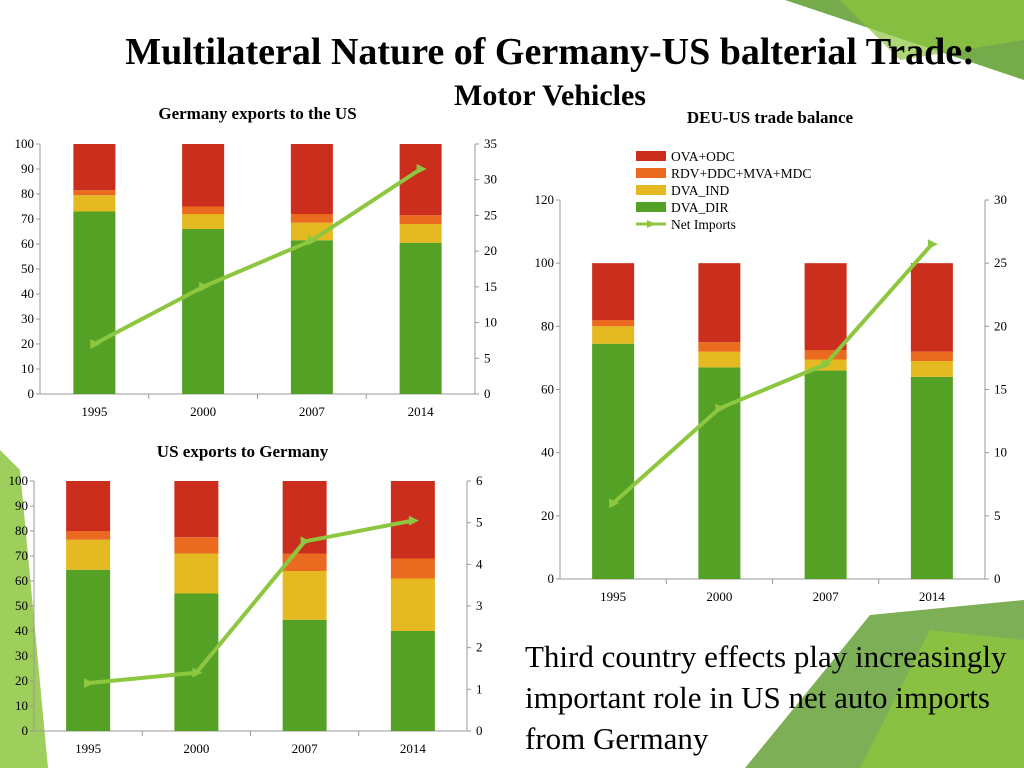  Describe the element at coordinates (21, 655) in the screenshot. I see `y-tick-label: 30` at that location.